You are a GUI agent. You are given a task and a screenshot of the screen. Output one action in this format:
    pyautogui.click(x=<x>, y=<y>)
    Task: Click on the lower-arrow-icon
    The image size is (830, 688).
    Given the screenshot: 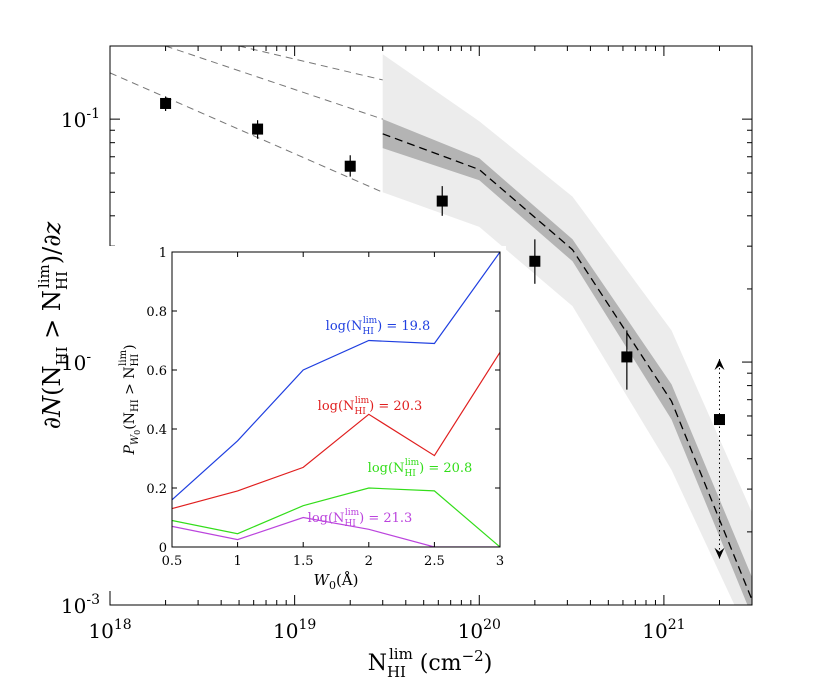 What is the action you would take?
    pyautogui.click(x=719, y=553)
    